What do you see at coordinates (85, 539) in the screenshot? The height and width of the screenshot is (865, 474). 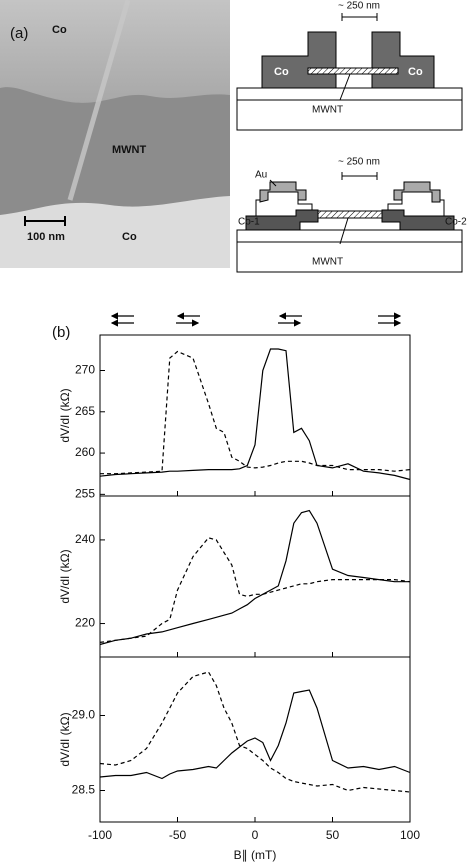 I see `y-tick-label: 240` at bounding box center [85, 539].